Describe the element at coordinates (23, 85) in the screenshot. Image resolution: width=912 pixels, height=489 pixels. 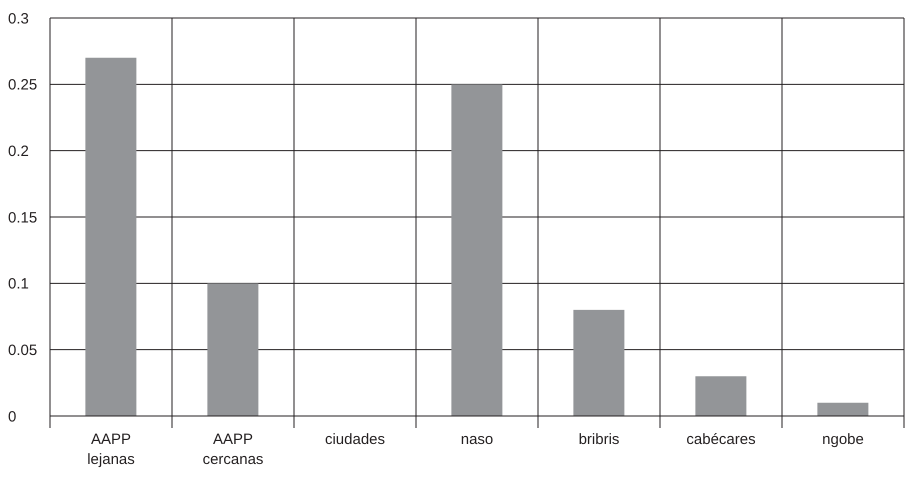
I see `y-tick-label: 0.25` at that location.